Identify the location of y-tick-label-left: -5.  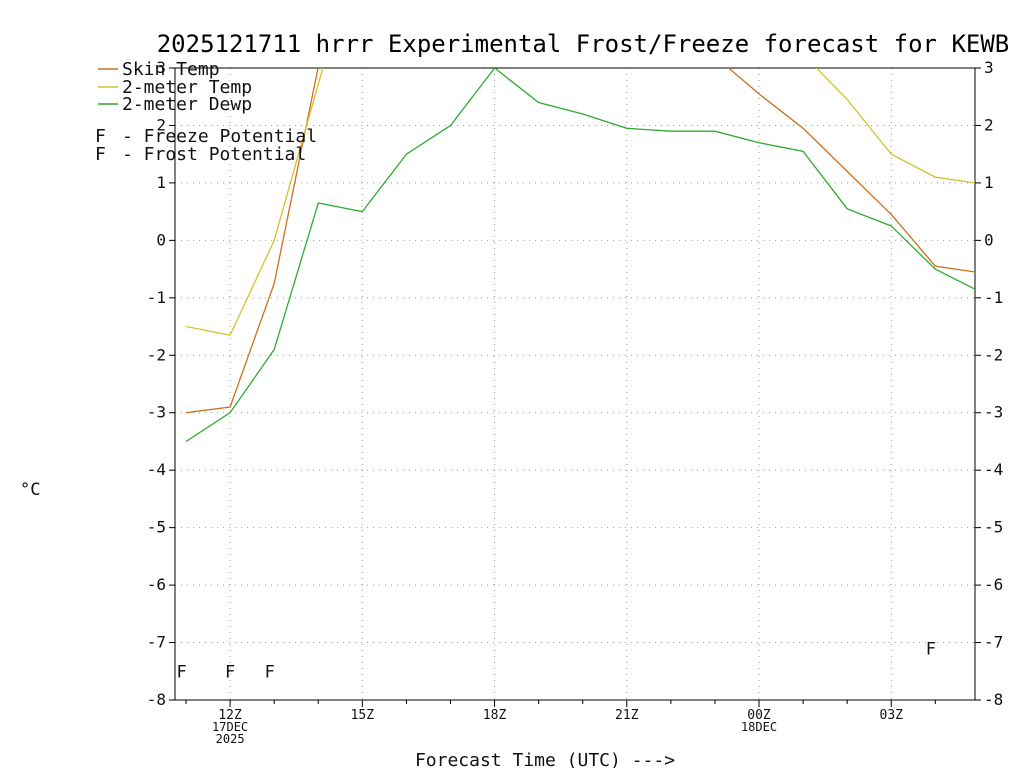
(156, 527).